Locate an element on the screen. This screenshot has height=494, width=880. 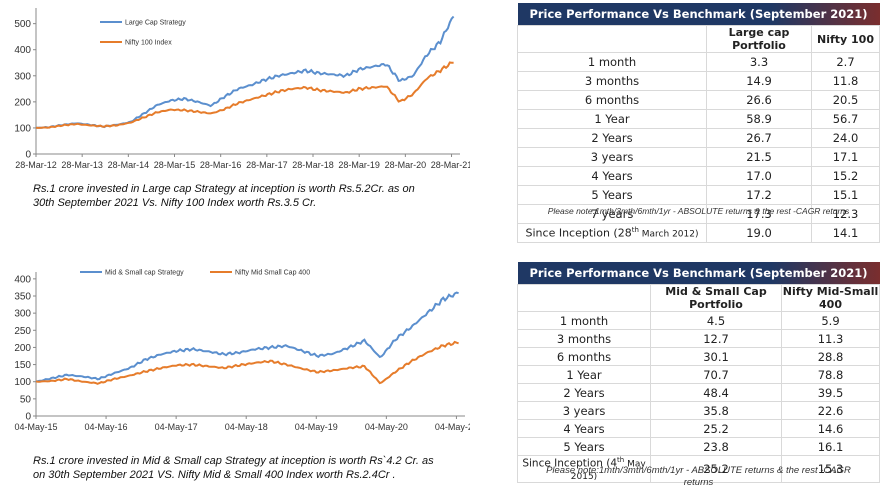
table1-benchmark-value: 15.1 is located at coordinates (845, 195).